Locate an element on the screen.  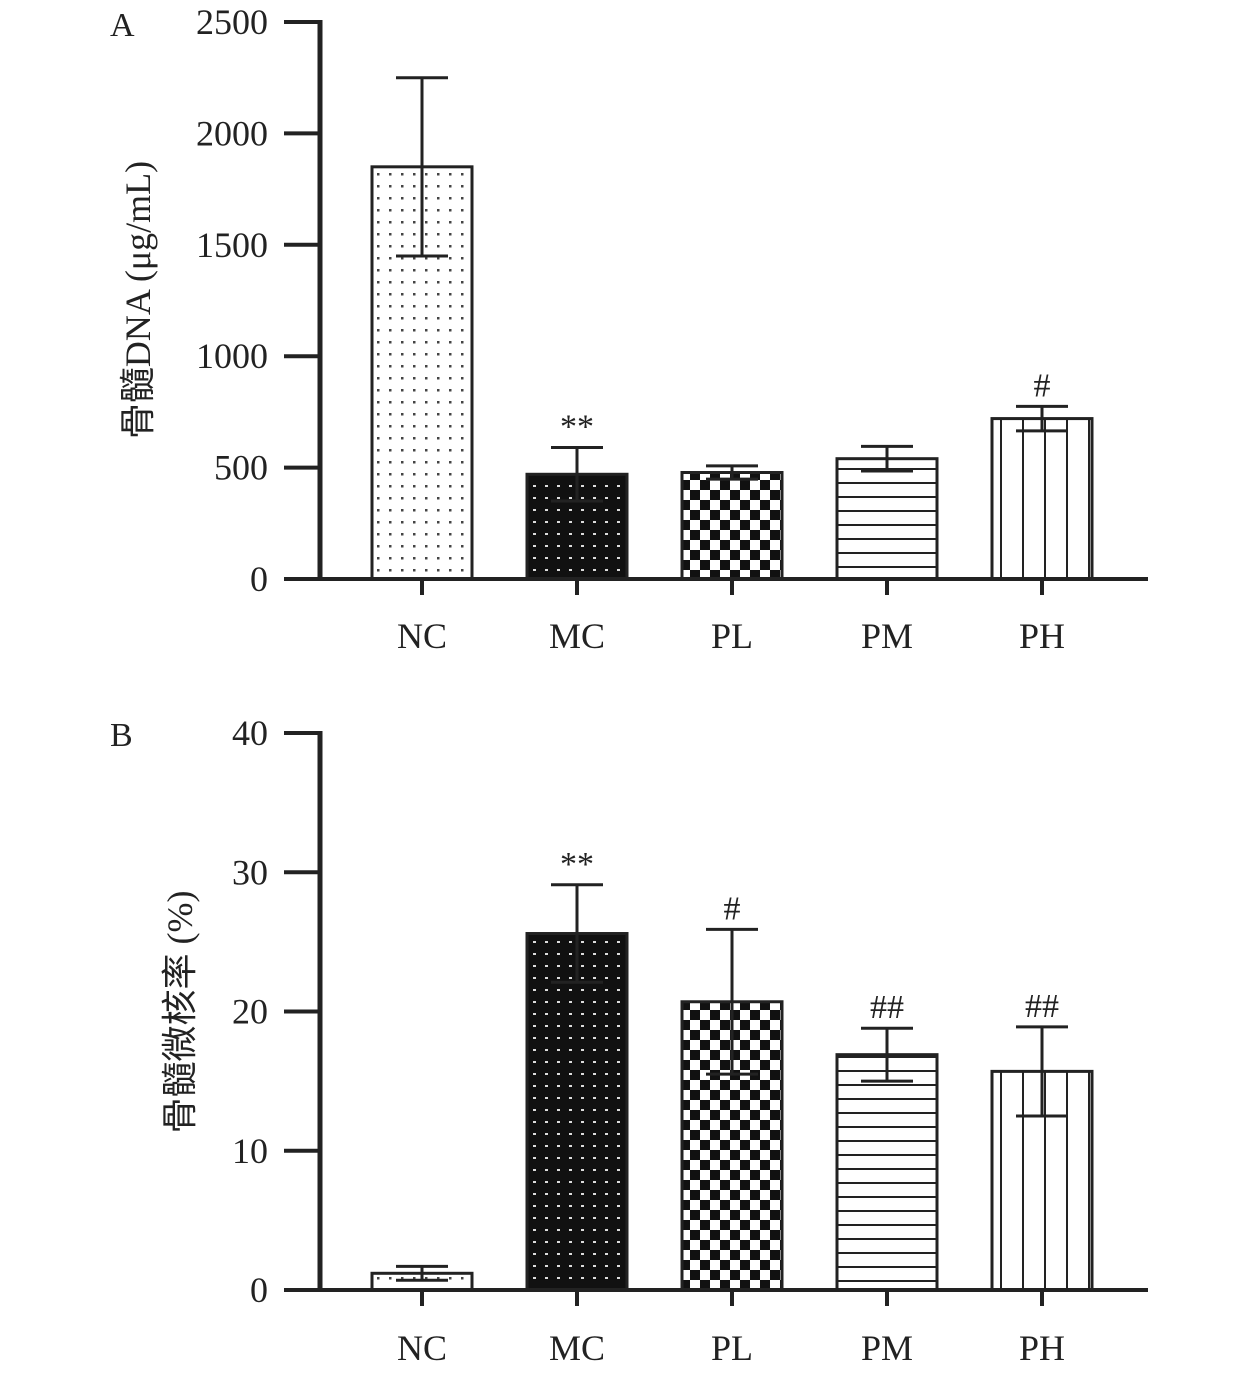
bar-ph is located at coordinates (1042, 499).